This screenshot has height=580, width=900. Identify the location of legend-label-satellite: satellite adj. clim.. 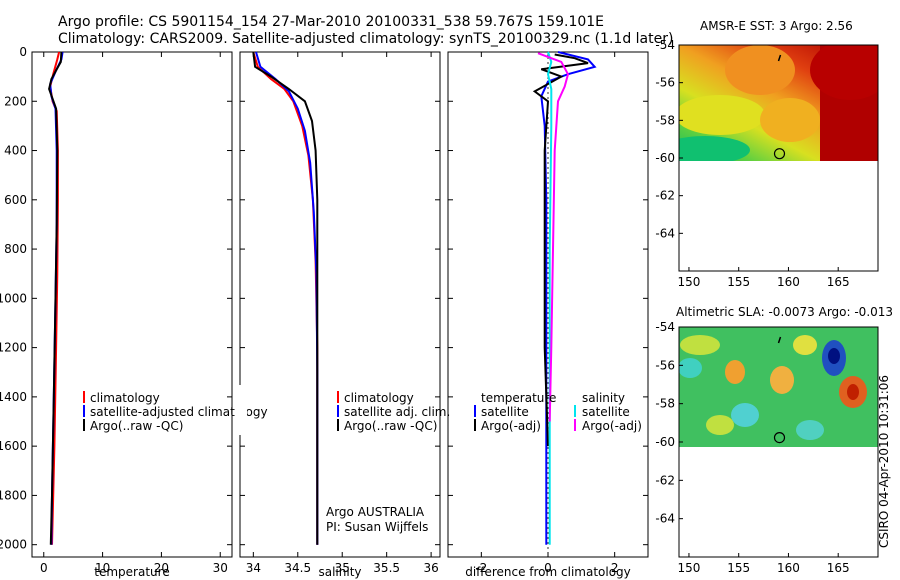
(397, 412).